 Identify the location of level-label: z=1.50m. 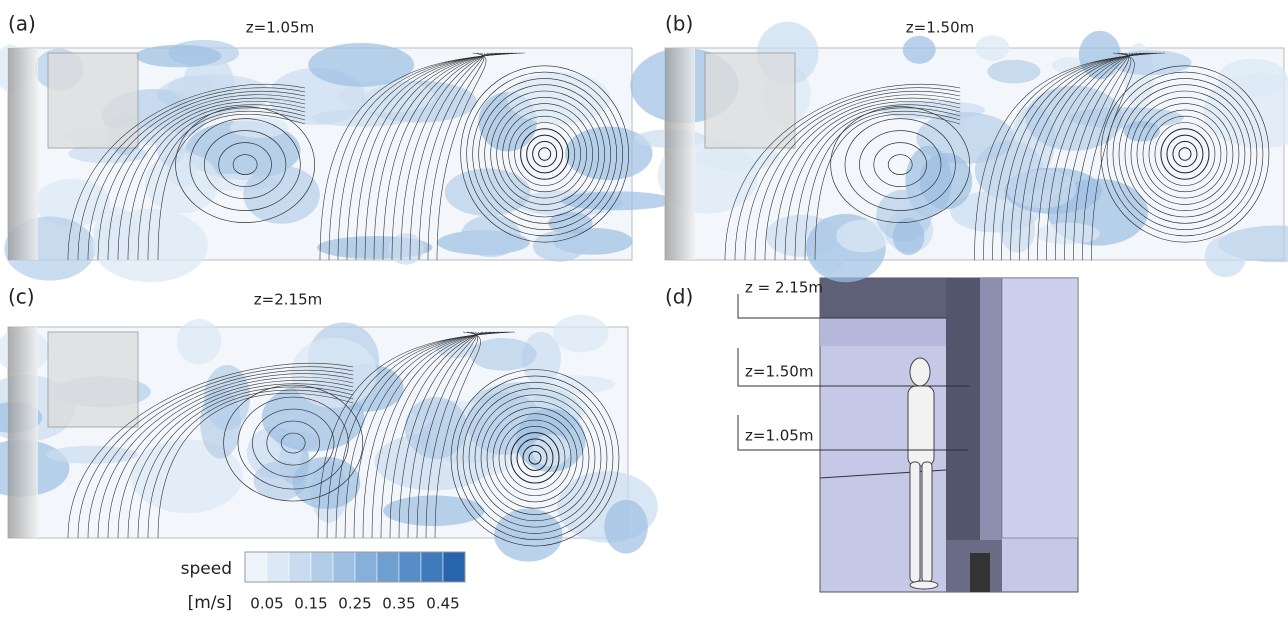
(779, 372).